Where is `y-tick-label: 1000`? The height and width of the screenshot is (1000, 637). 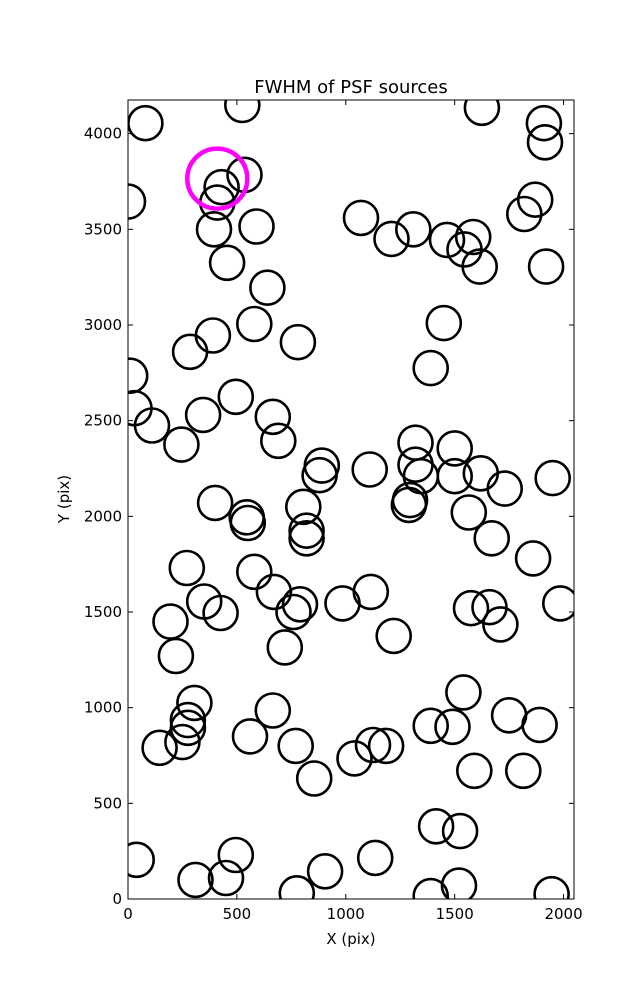 y-tick-label: 1000 is located at coordinates (103, 708).